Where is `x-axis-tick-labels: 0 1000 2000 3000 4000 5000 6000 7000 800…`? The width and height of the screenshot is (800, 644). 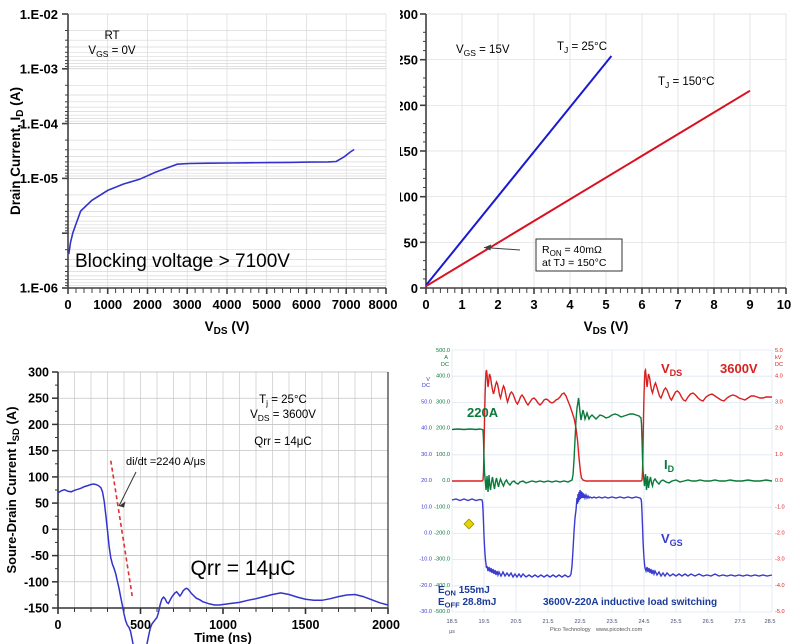 x-axis-tick-labels: 0 1000 2000 3000 4000 5000 6000 7000 800… is located at coordinates (230, 304).